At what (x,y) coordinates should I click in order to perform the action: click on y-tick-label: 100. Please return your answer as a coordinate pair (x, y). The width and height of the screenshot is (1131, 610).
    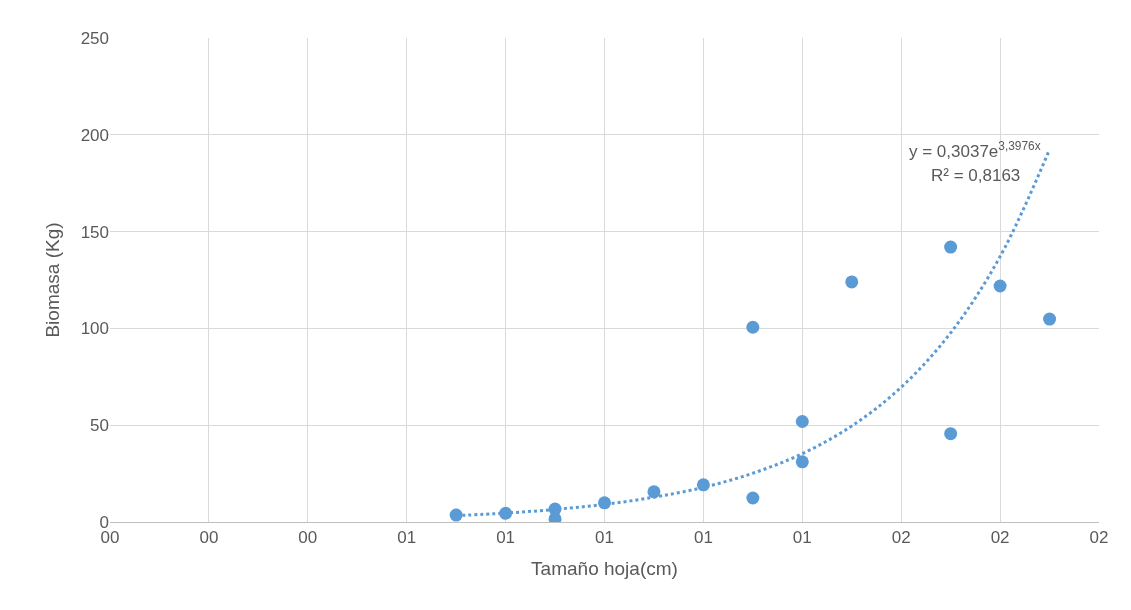
    Looking at the image, I should click on (94, 329).